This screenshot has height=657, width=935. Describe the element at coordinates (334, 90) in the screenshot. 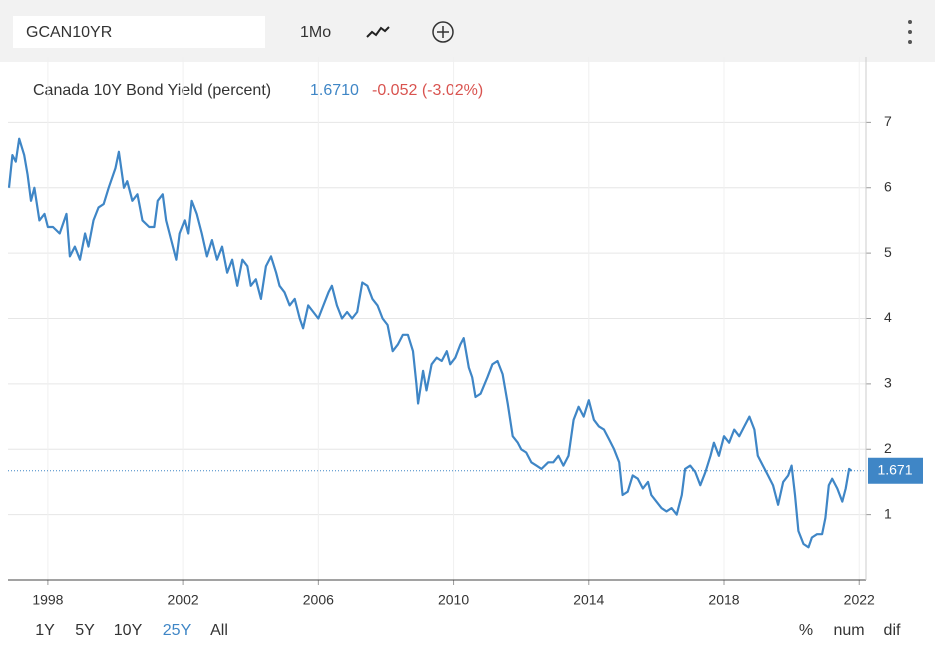

I see `last-value: 1.6710` at that location.